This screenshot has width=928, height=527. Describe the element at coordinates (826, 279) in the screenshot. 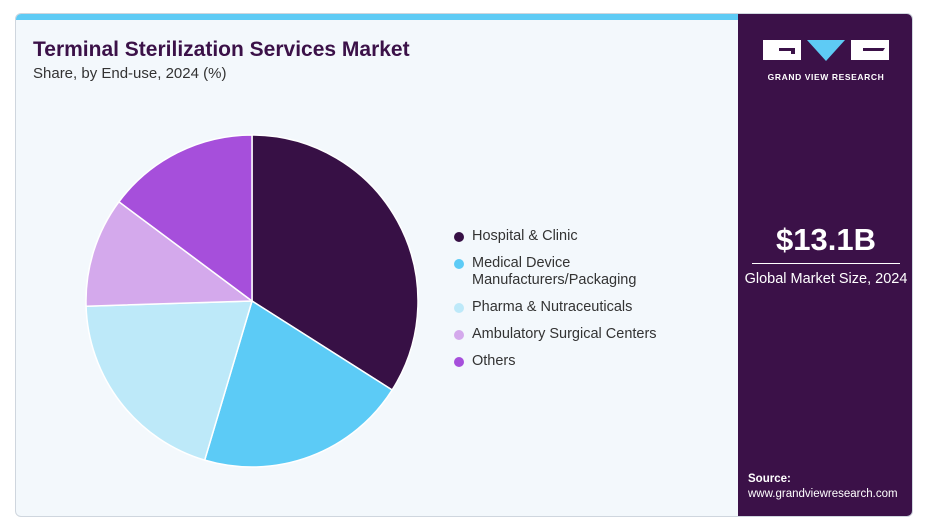

I see `market-size-label: Global Market Size, 2024` at that location.